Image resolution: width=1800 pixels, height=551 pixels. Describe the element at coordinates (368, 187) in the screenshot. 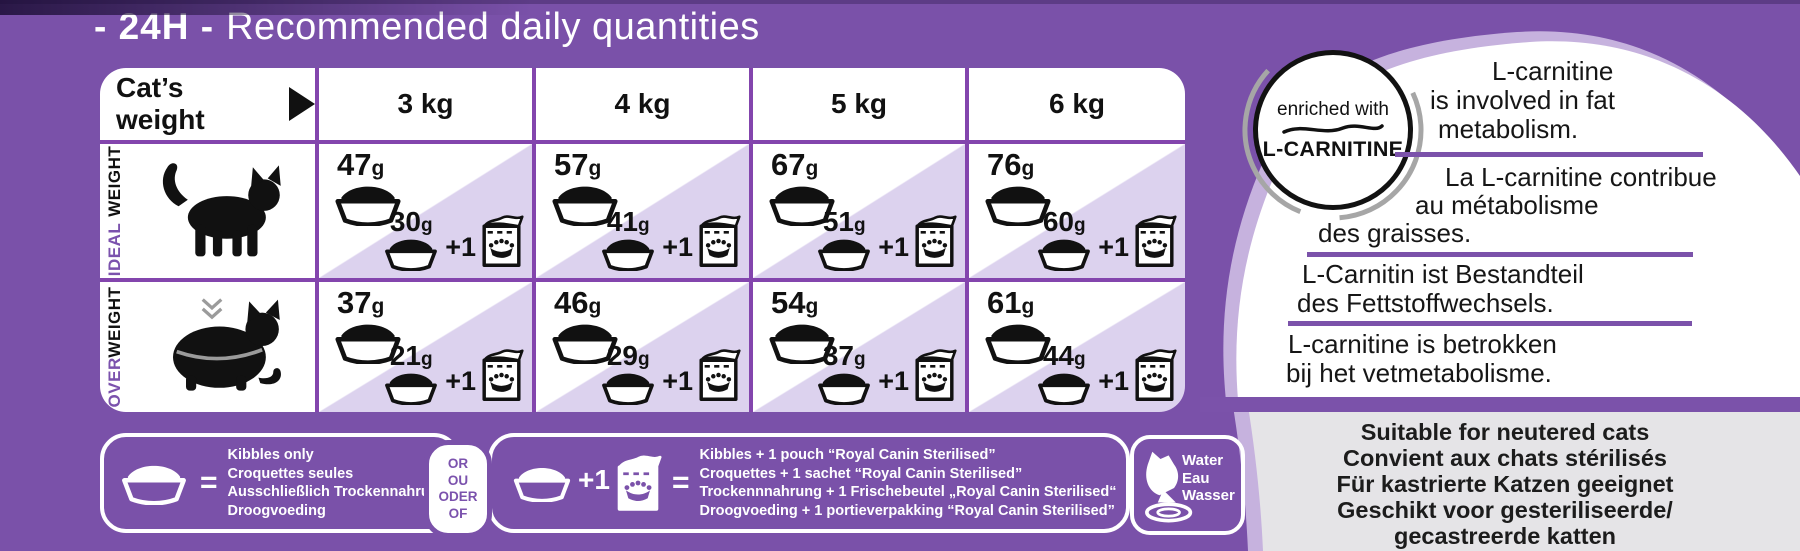

I see `kibble-only-amount: 47g` at that location.